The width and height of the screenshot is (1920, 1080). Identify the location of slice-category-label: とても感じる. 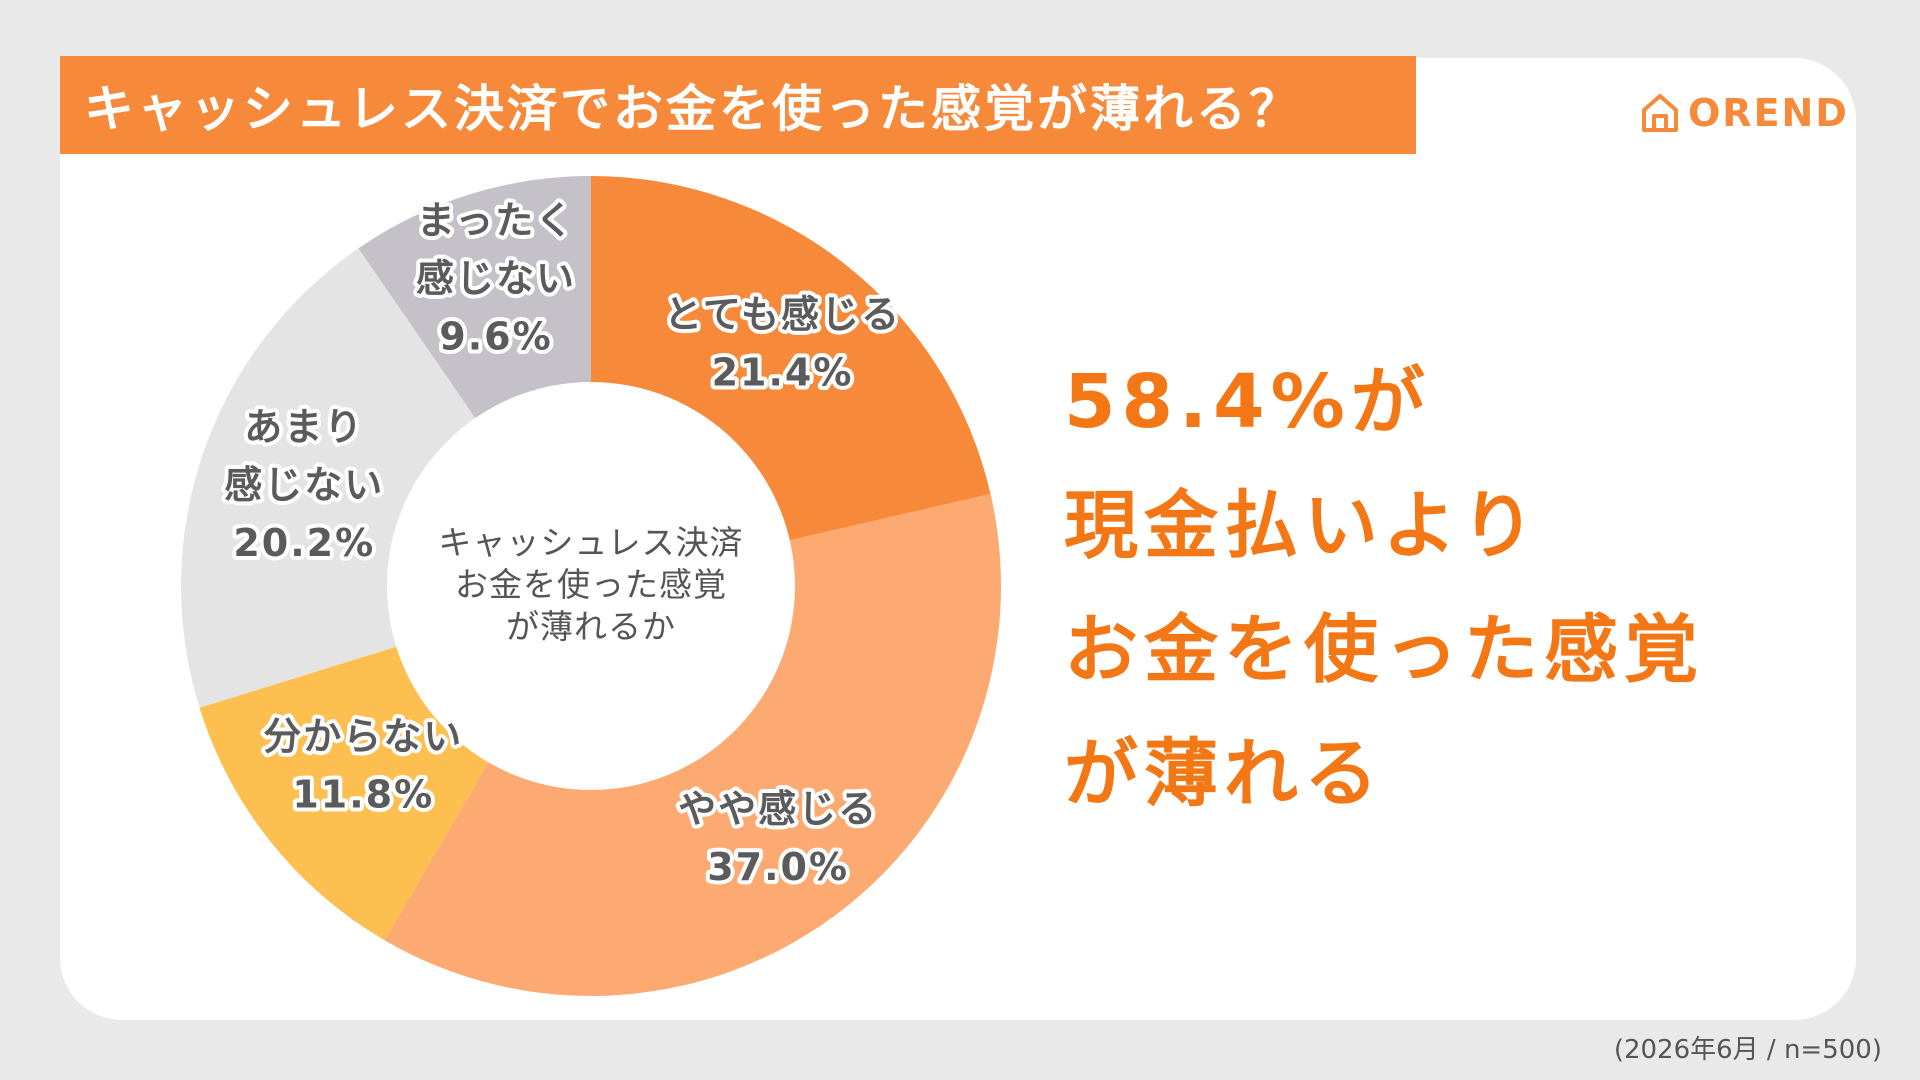
(782, 314).